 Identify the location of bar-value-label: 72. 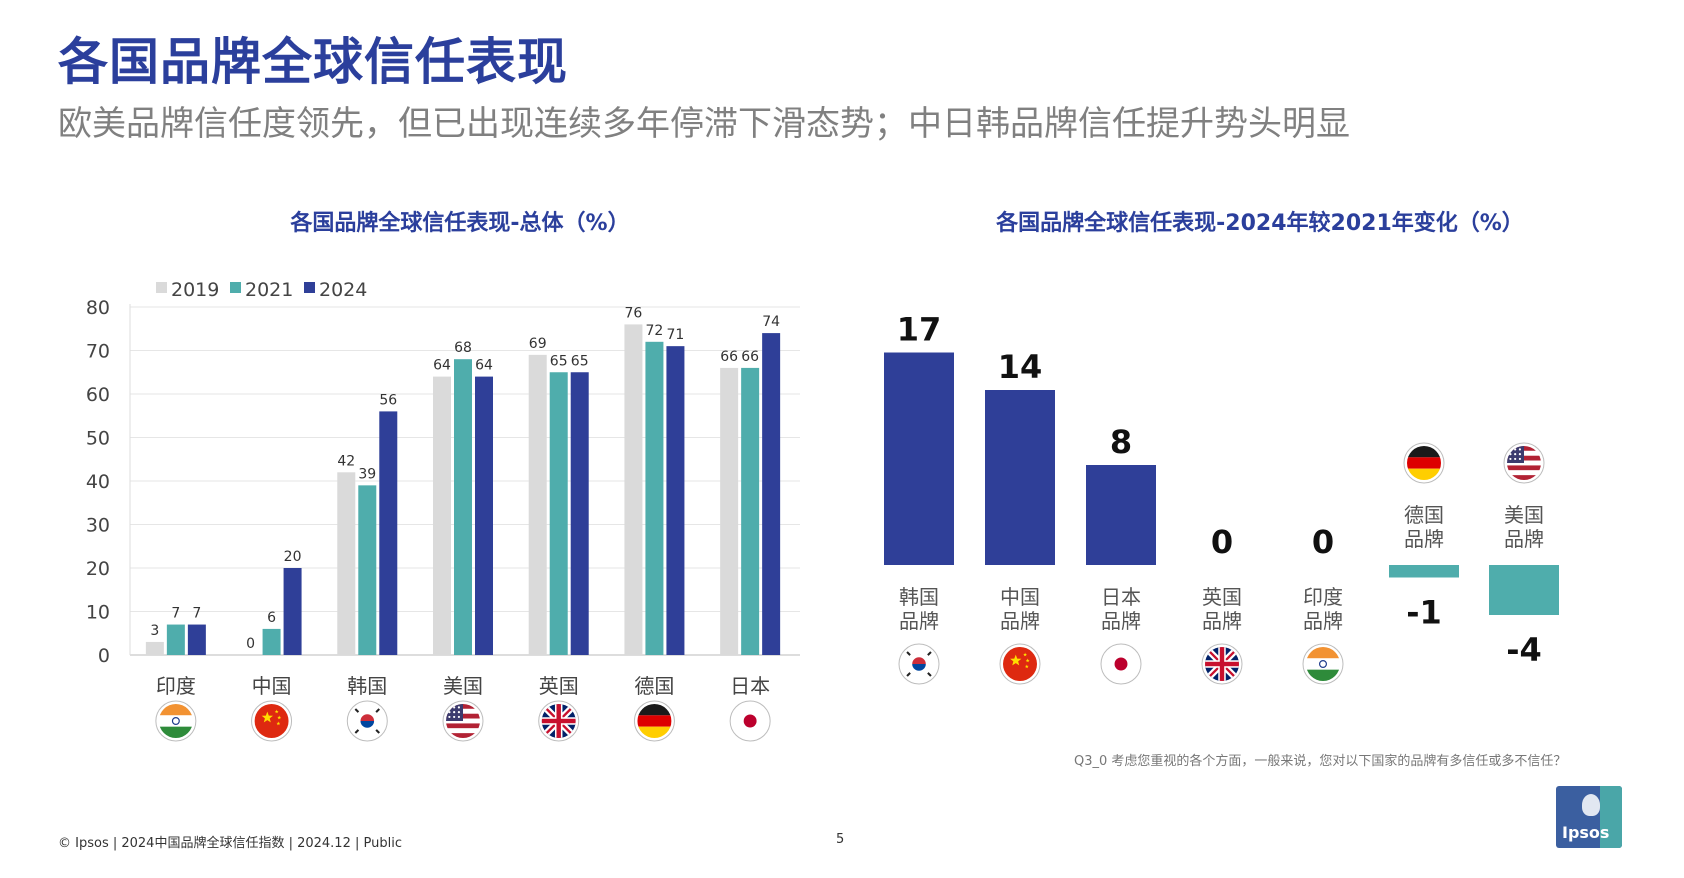
(655, 331).